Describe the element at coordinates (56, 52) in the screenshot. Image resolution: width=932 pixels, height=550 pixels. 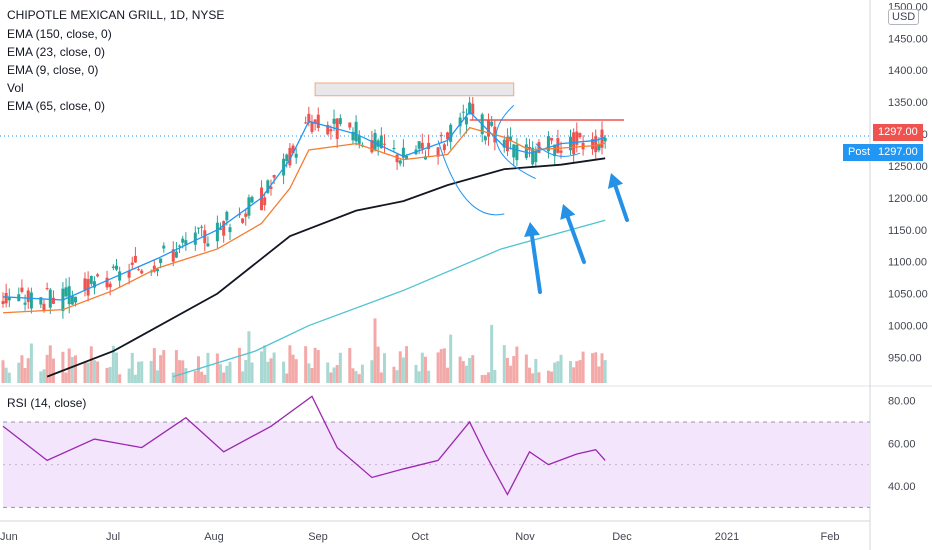
I see `legend-ema23: EMA (23, close, 0)` at that location.